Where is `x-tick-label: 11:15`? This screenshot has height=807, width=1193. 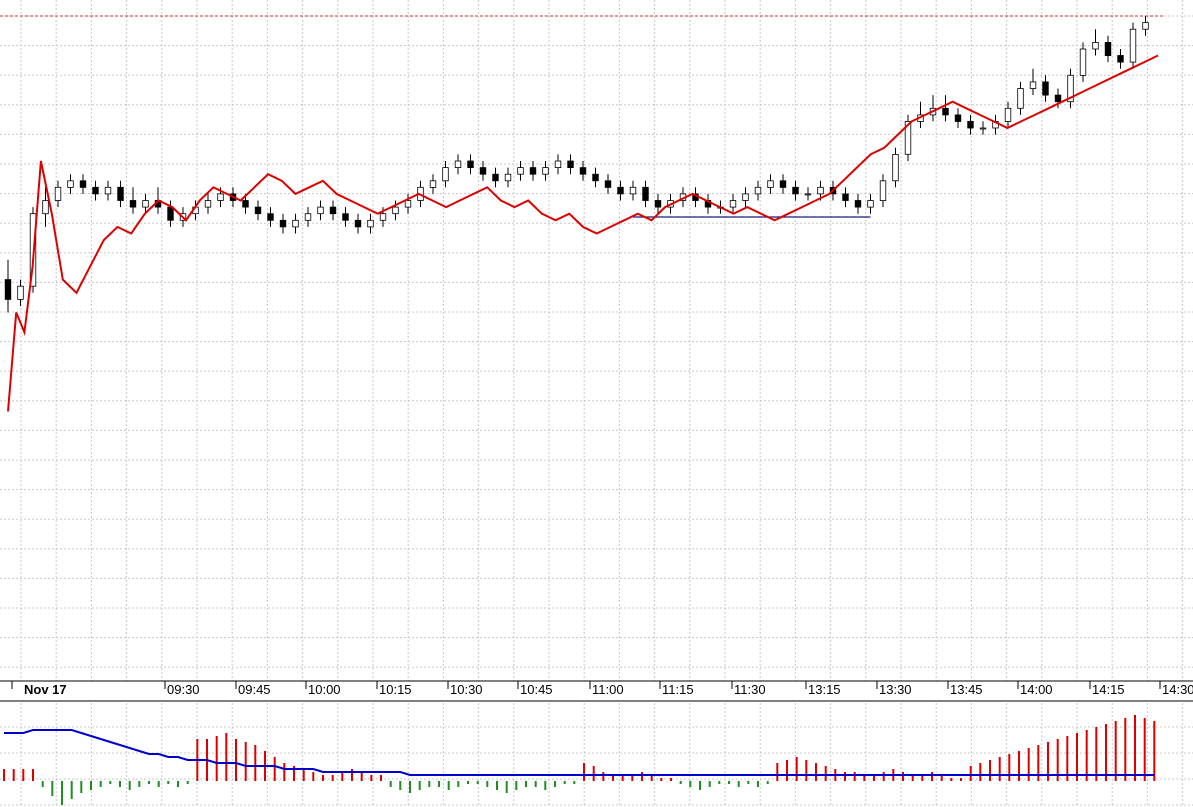
x-tick-label: 11:15 is located at coordinates (678, 689).